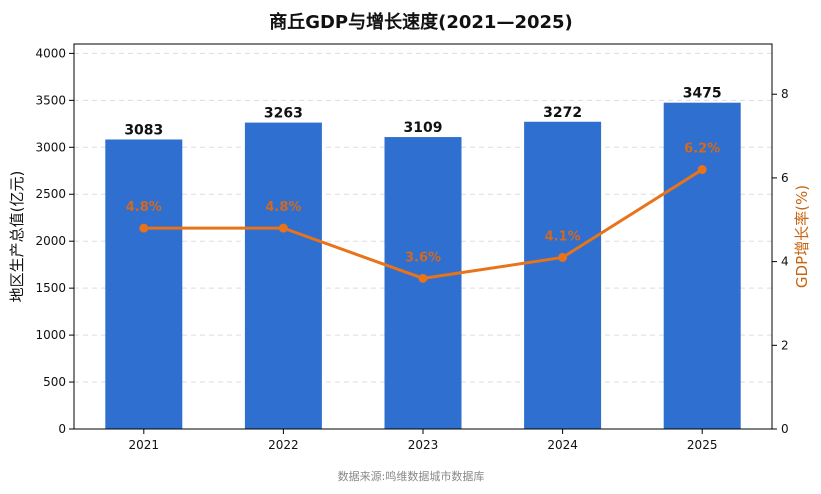 This screenshot has width=821, height=494. What do you see at coordinates (50, 53) in the screenshot?
I see `left-tick-label: 4000` at bounding box center [50, 53].